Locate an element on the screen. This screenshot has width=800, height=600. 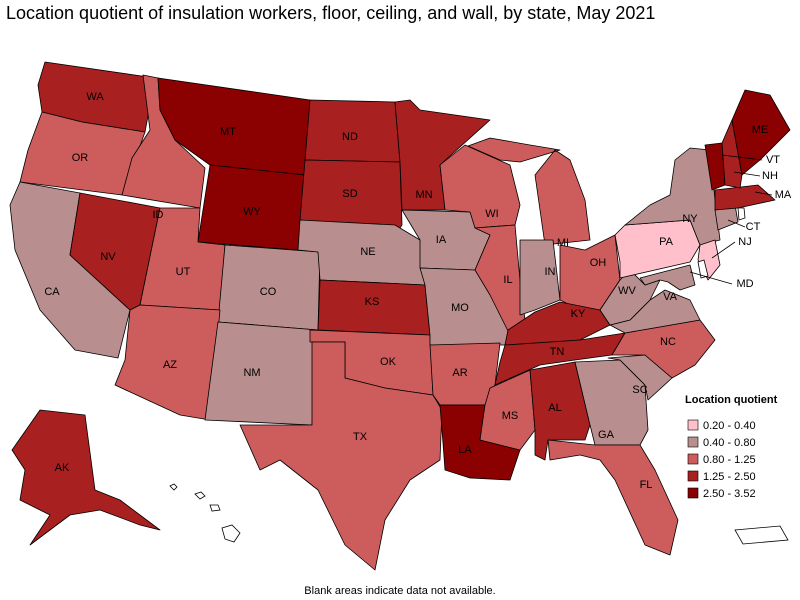
leader-lines is located at coordinates (731, 219).